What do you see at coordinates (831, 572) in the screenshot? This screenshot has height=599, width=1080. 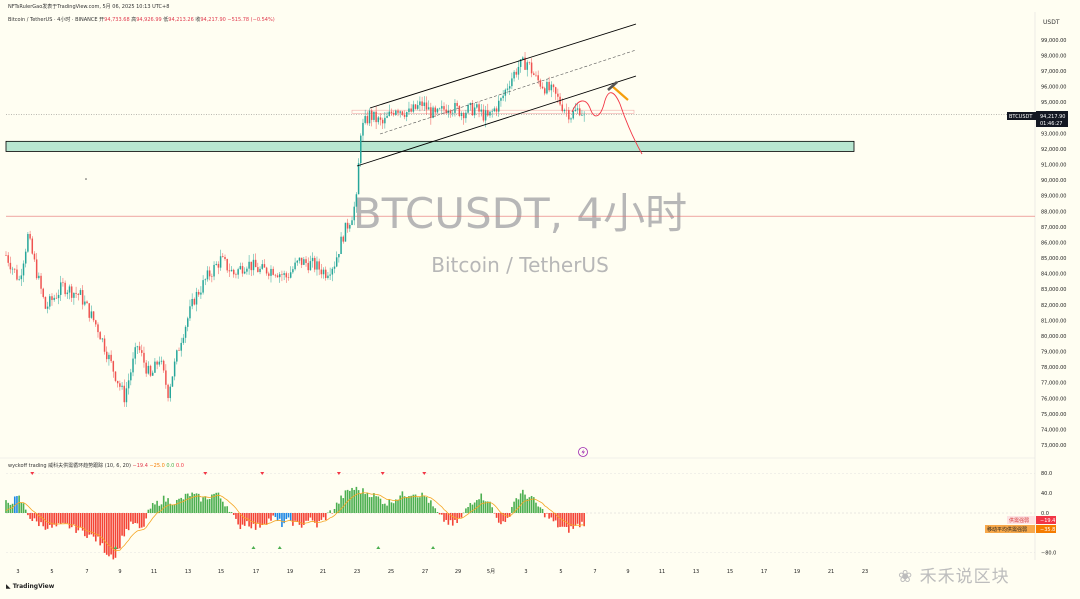 I see `time-tick-label: 21` at bounding box center [831, 572].